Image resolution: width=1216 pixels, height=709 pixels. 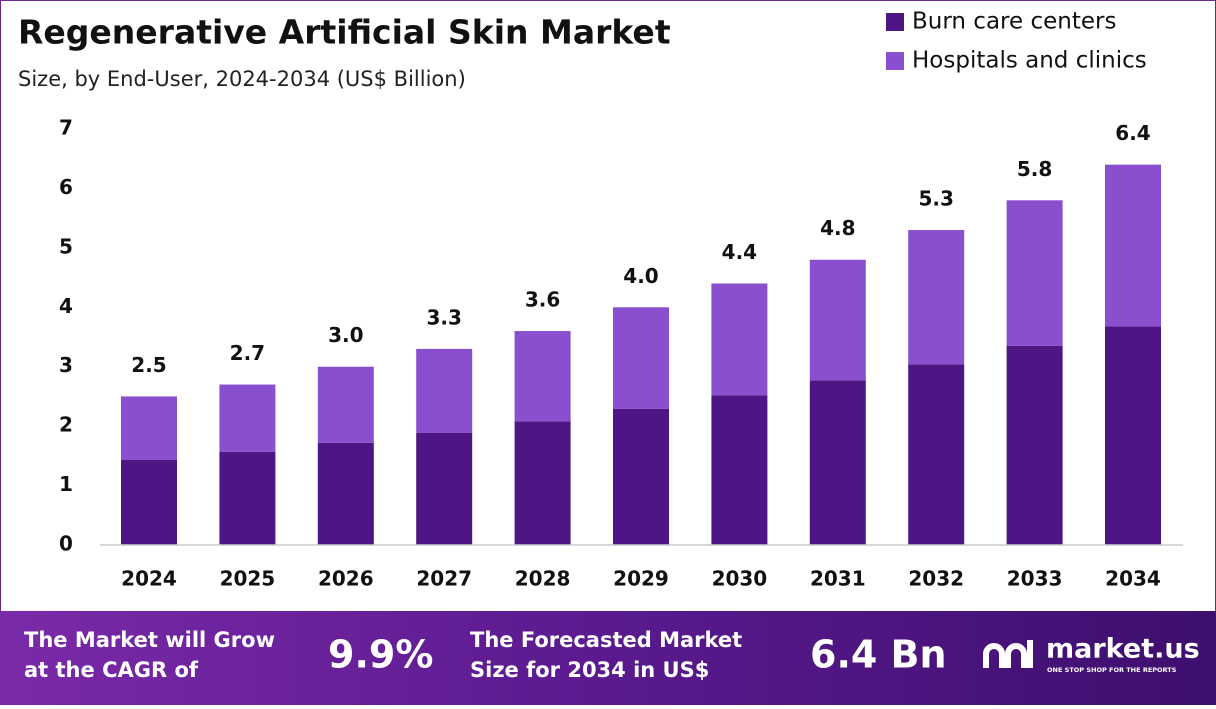 I want to click on total-label: 4.4, so click(x=739, y=252).